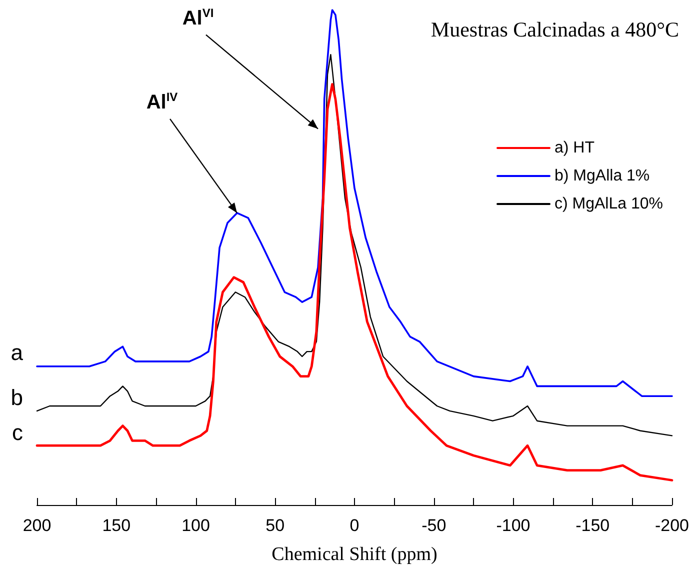 Image resolution: width=698 pixels, height=577 pixels. What do you see at coordinates (17, 432) in the screenshot?
I see `annotation: c` at bounding box center [17, 432].